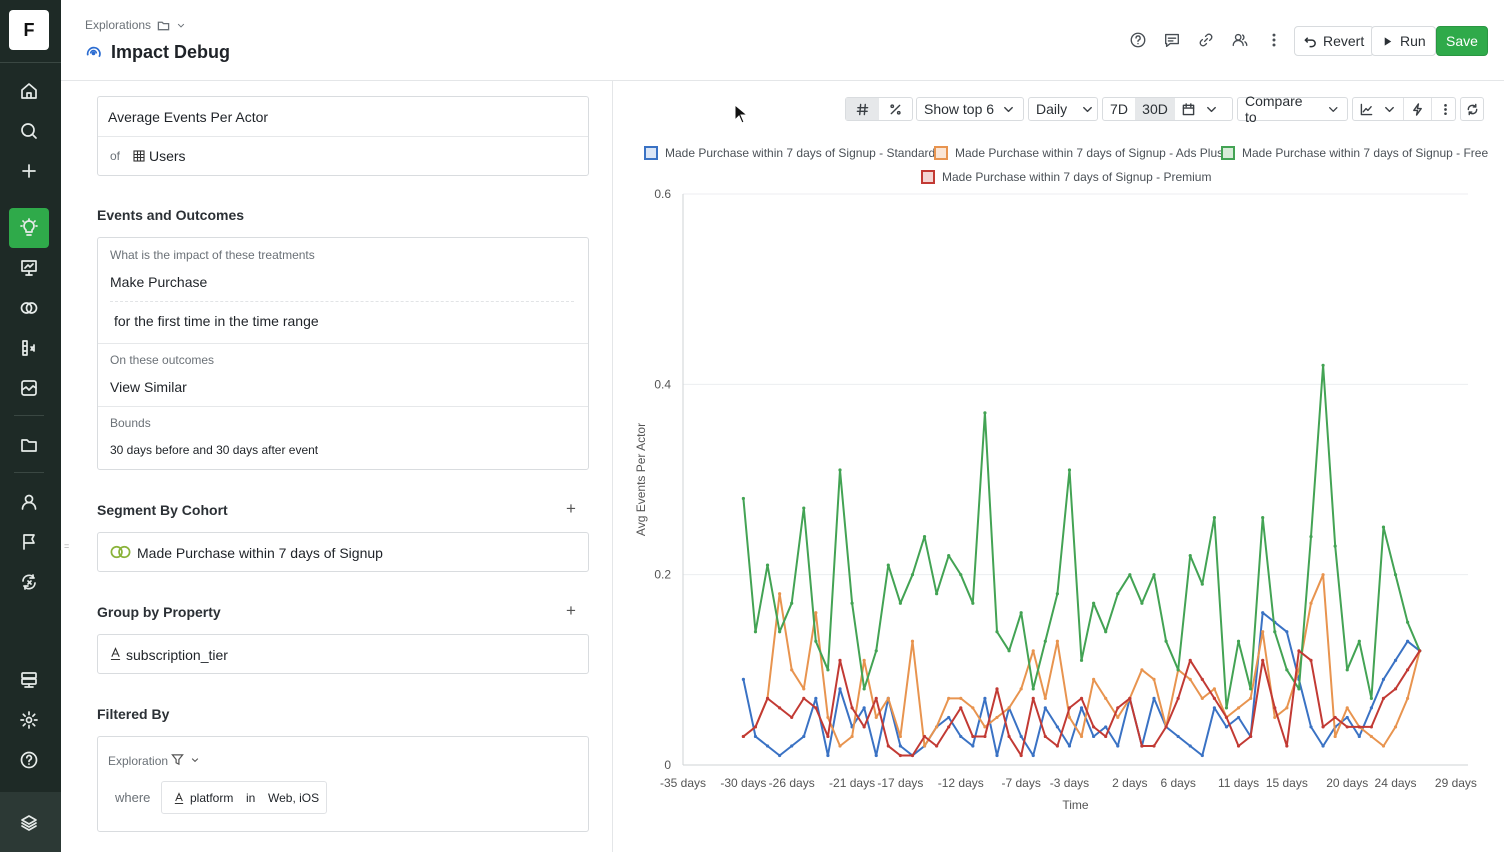 Image resolution: width=1504 pixels, height=861 pixels. I want to click on group-card: subscription_tier, so click(343, 654).